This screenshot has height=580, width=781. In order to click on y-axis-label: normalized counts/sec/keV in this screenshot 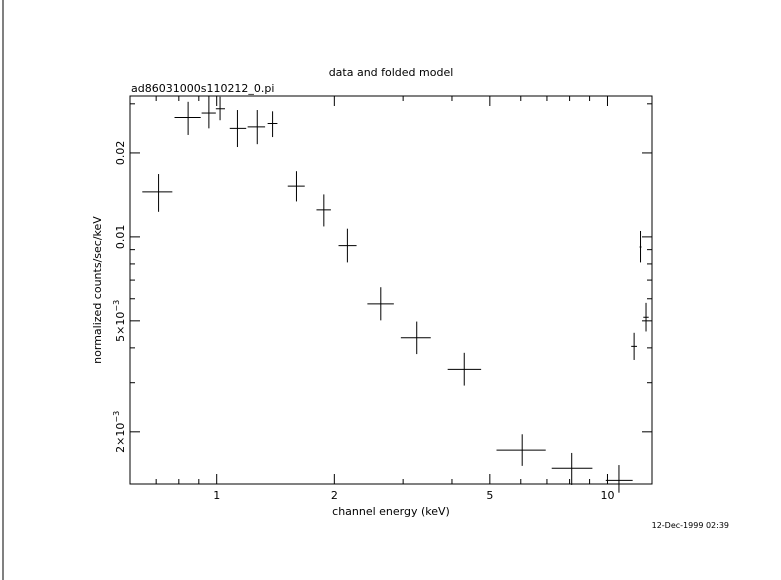, I will do `click(97, 290)`.